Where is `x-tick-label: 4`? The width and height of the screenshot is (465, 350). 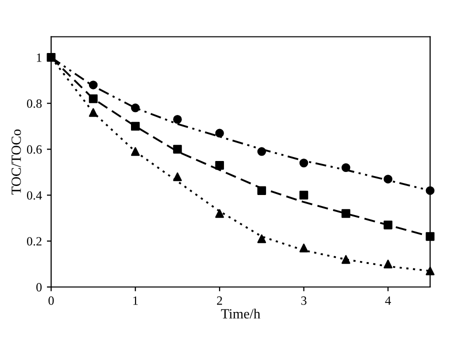 x-tick-label: 4 is located at coordinates (388, 300).